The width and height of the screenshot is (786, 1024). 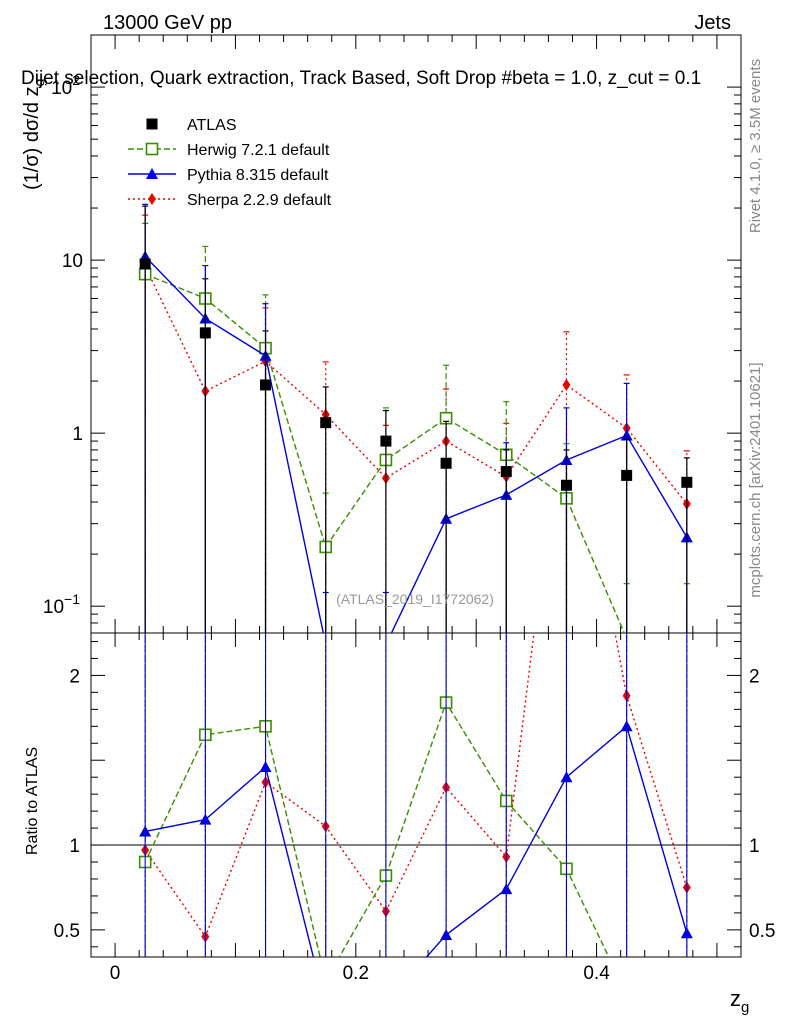 What do you see at coordinates (34, 134) in the screenshot?
I see `main-y-axis-label: (1/σ) dσ/d zg` at bounding box center [34, 134].